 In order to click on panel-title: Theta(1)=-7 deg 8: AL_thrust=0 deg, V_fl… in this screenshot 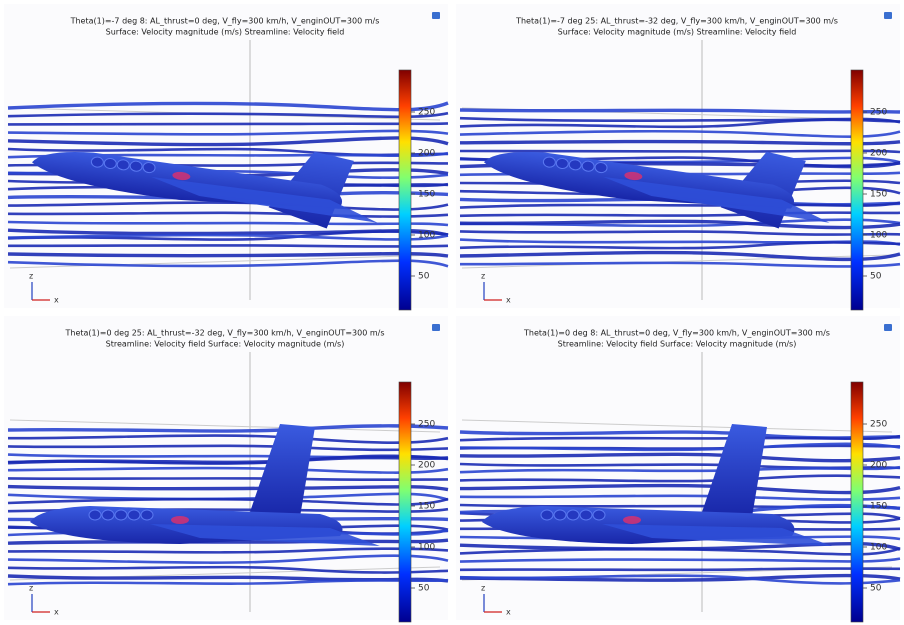, I will do `click(225, 21)`.